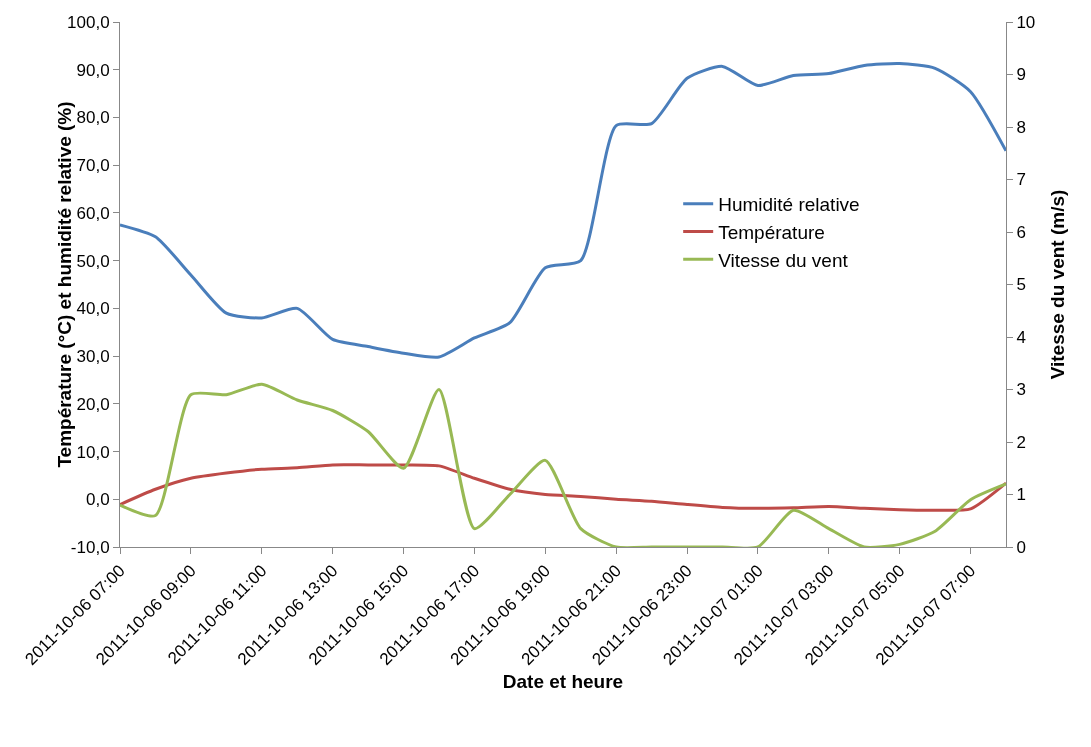 The width and height of the screenshot is (1091, 747). What do you see at coordinates (1026, 22) in the screenshot?
I see `y2-tick-label: 10` at bounding box center [1026, 22].